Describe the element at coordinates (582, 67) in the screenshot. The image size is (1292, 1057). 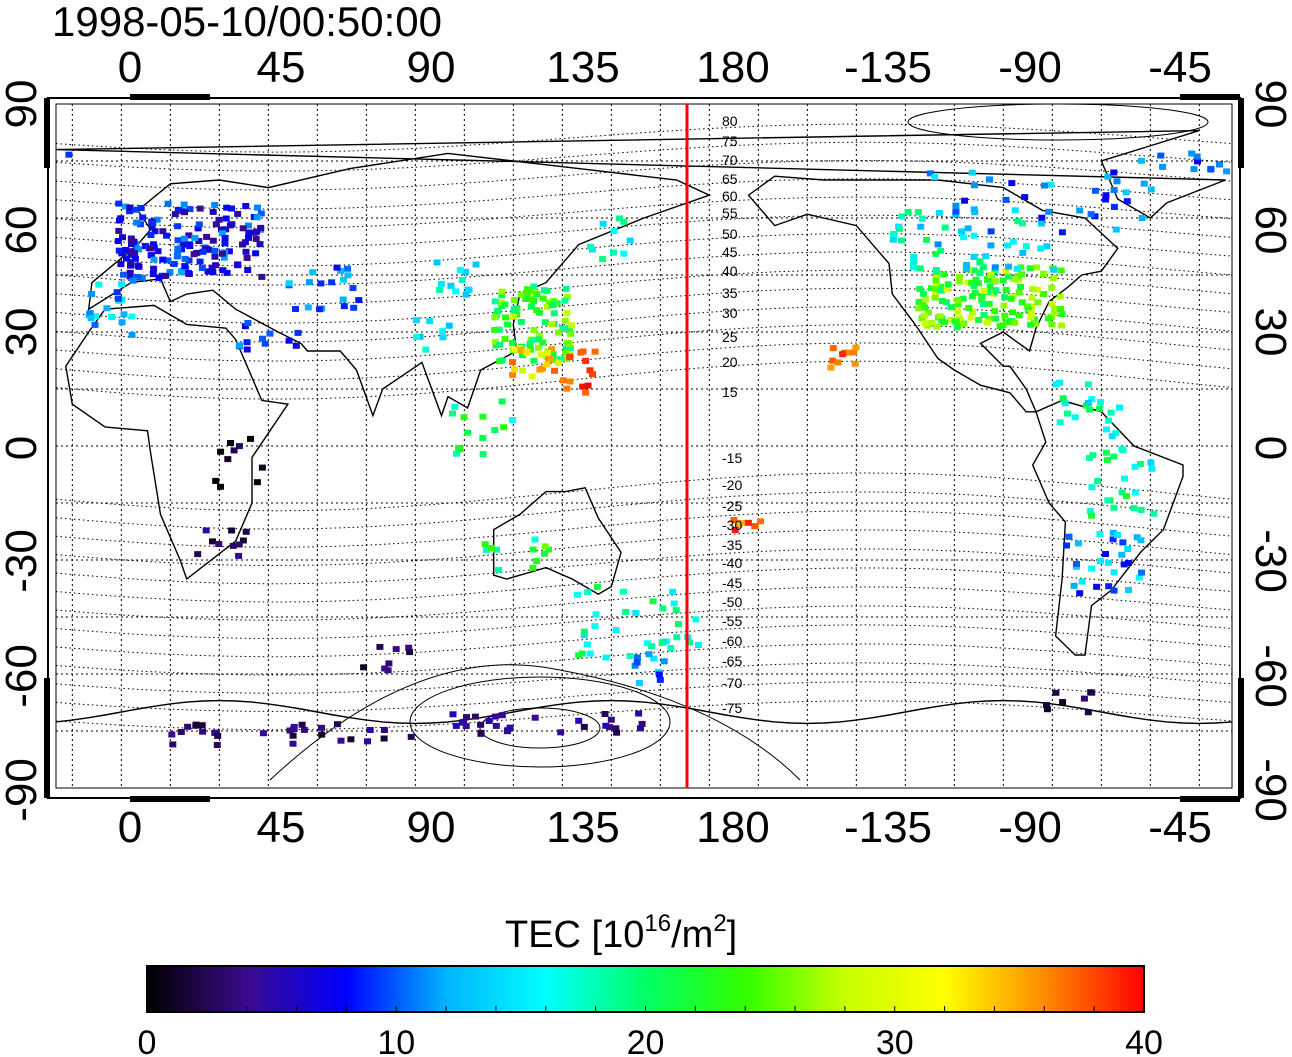
I see `top-lon-tick: 135` at that location.